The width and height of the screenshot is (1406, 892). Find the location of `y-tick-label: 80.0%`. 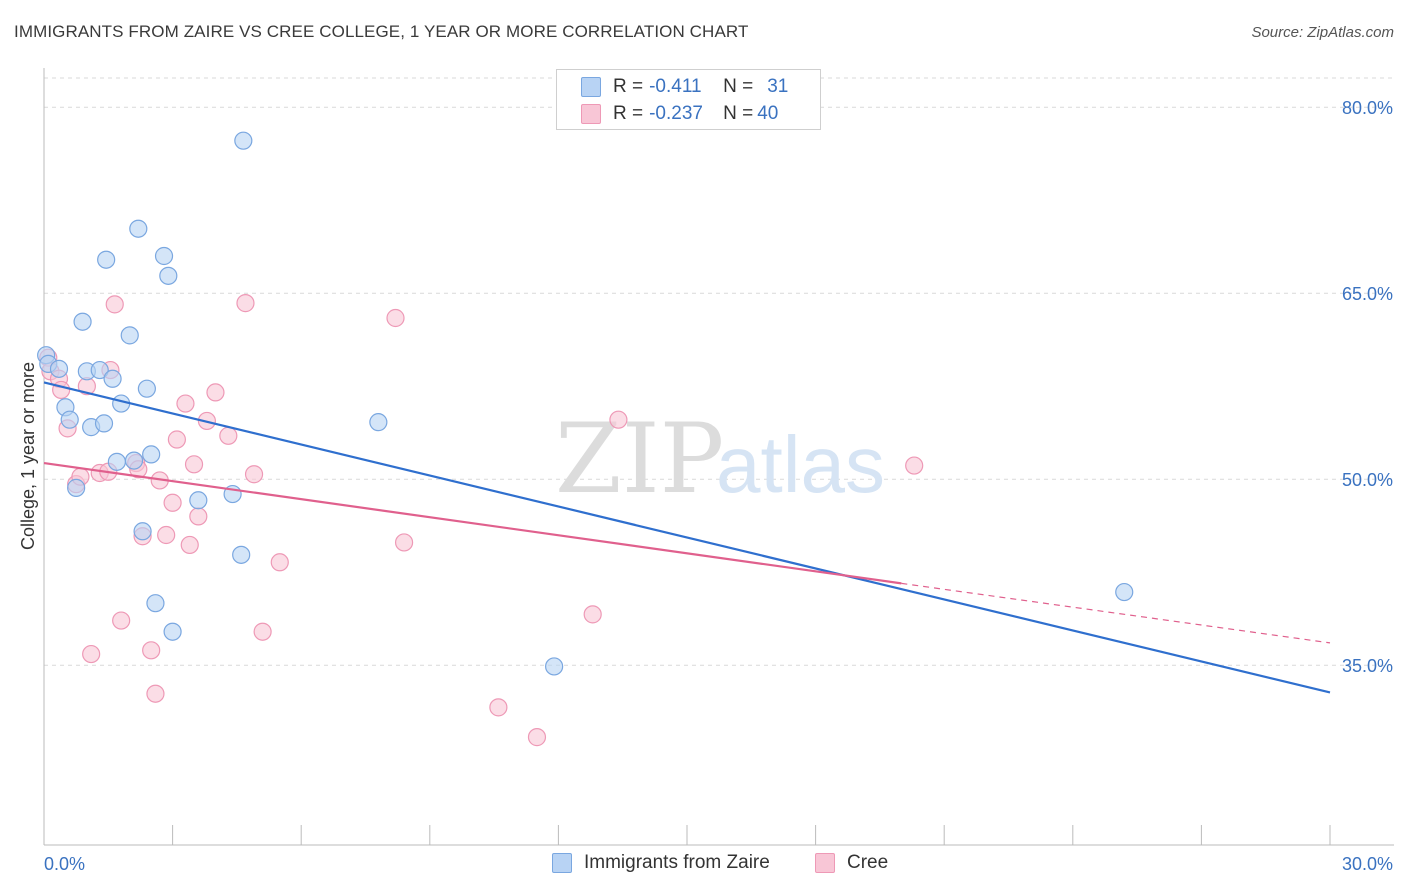

y-tick-label: 80.0% is located at coordinates (1367, 108).